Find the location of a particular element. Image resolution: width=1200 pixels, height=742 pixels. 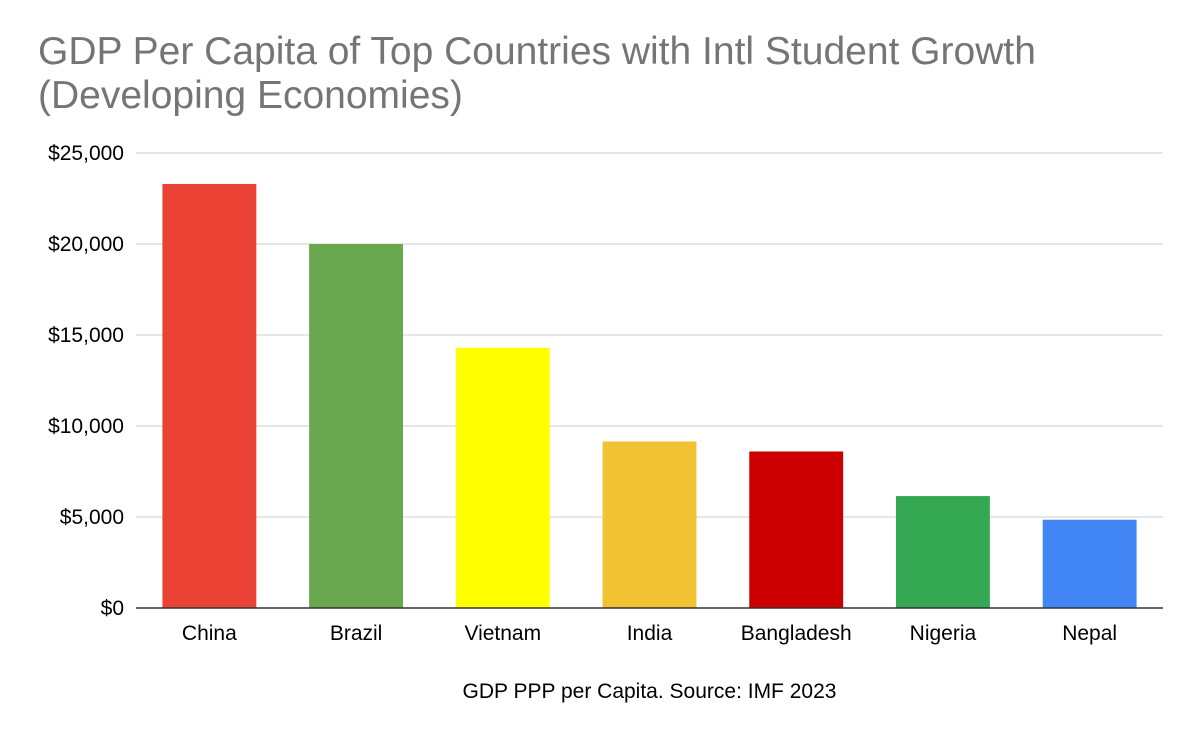

y-tick-label: $20,000 is located at coordinates (86, 244).